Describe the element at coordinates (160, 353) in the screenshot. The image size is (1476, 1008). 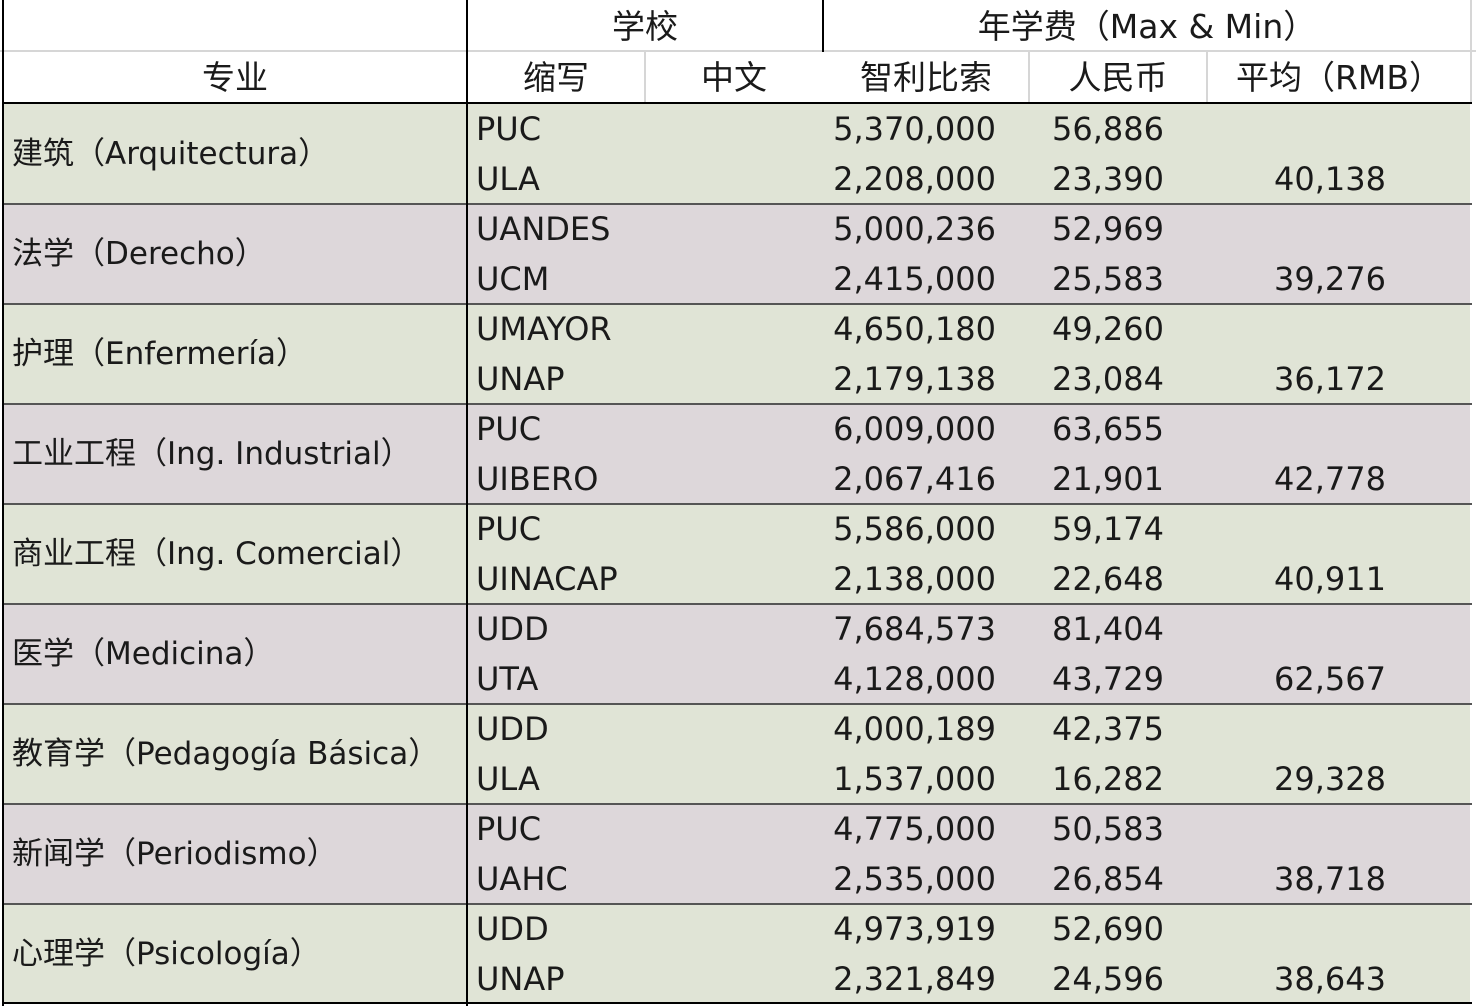
I see `major-cell: 护理（Enfermería）` at that location.